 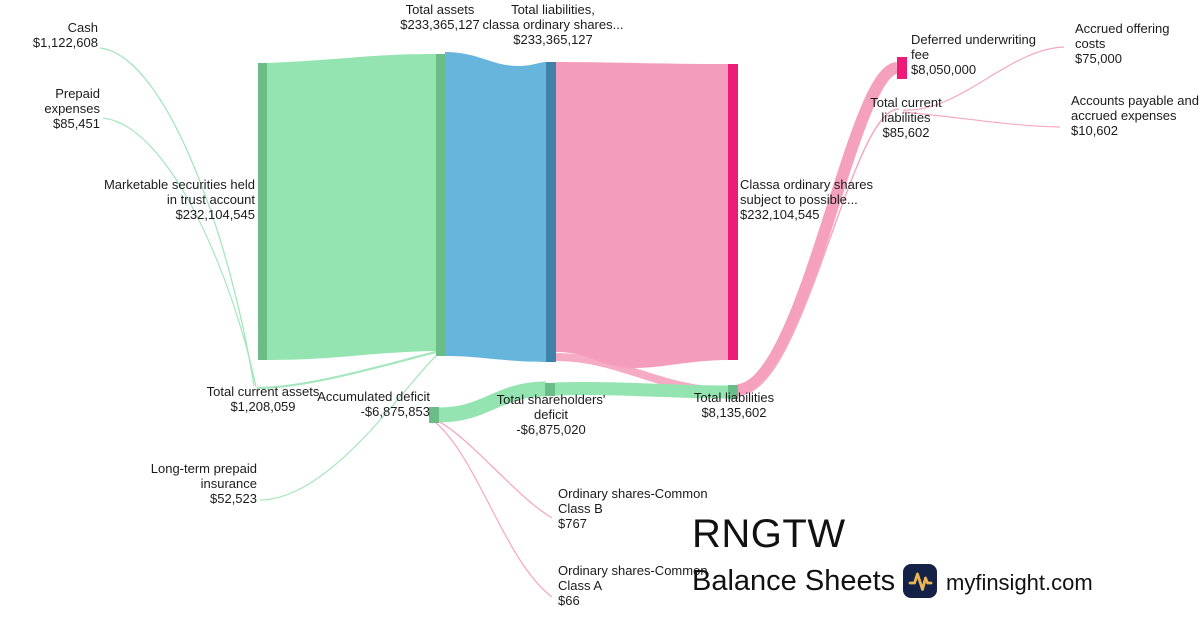 What do you see at coordinates (551, 212) in the screenshot?
I see `node-total-liabilities-classa` at bounding box center [551, 212].